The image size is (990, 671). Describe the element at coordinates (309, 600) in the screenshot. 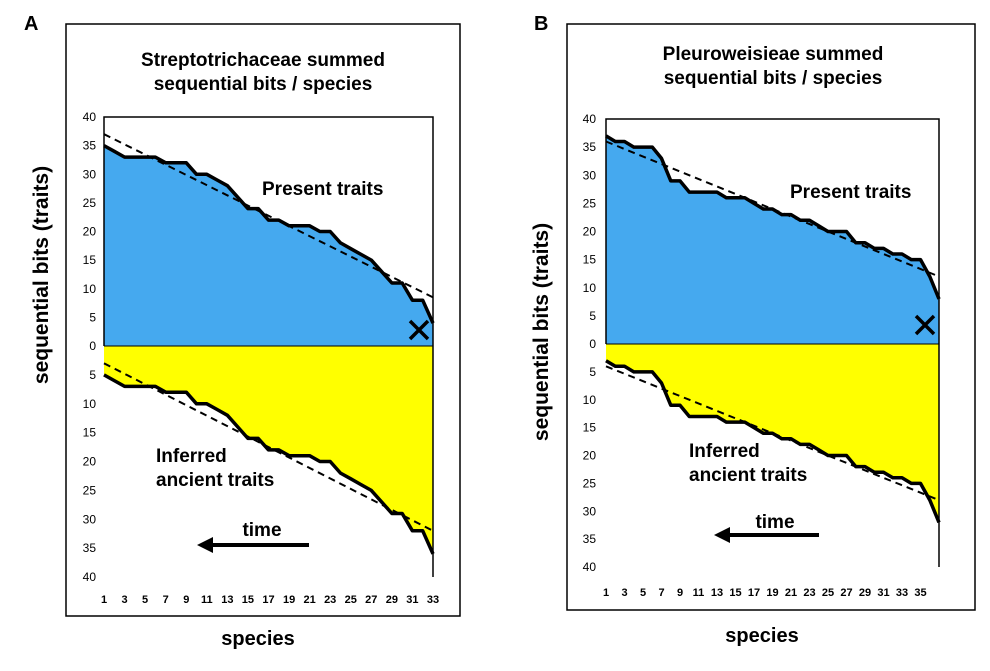

I see `x-tick-label: 21` at that location.